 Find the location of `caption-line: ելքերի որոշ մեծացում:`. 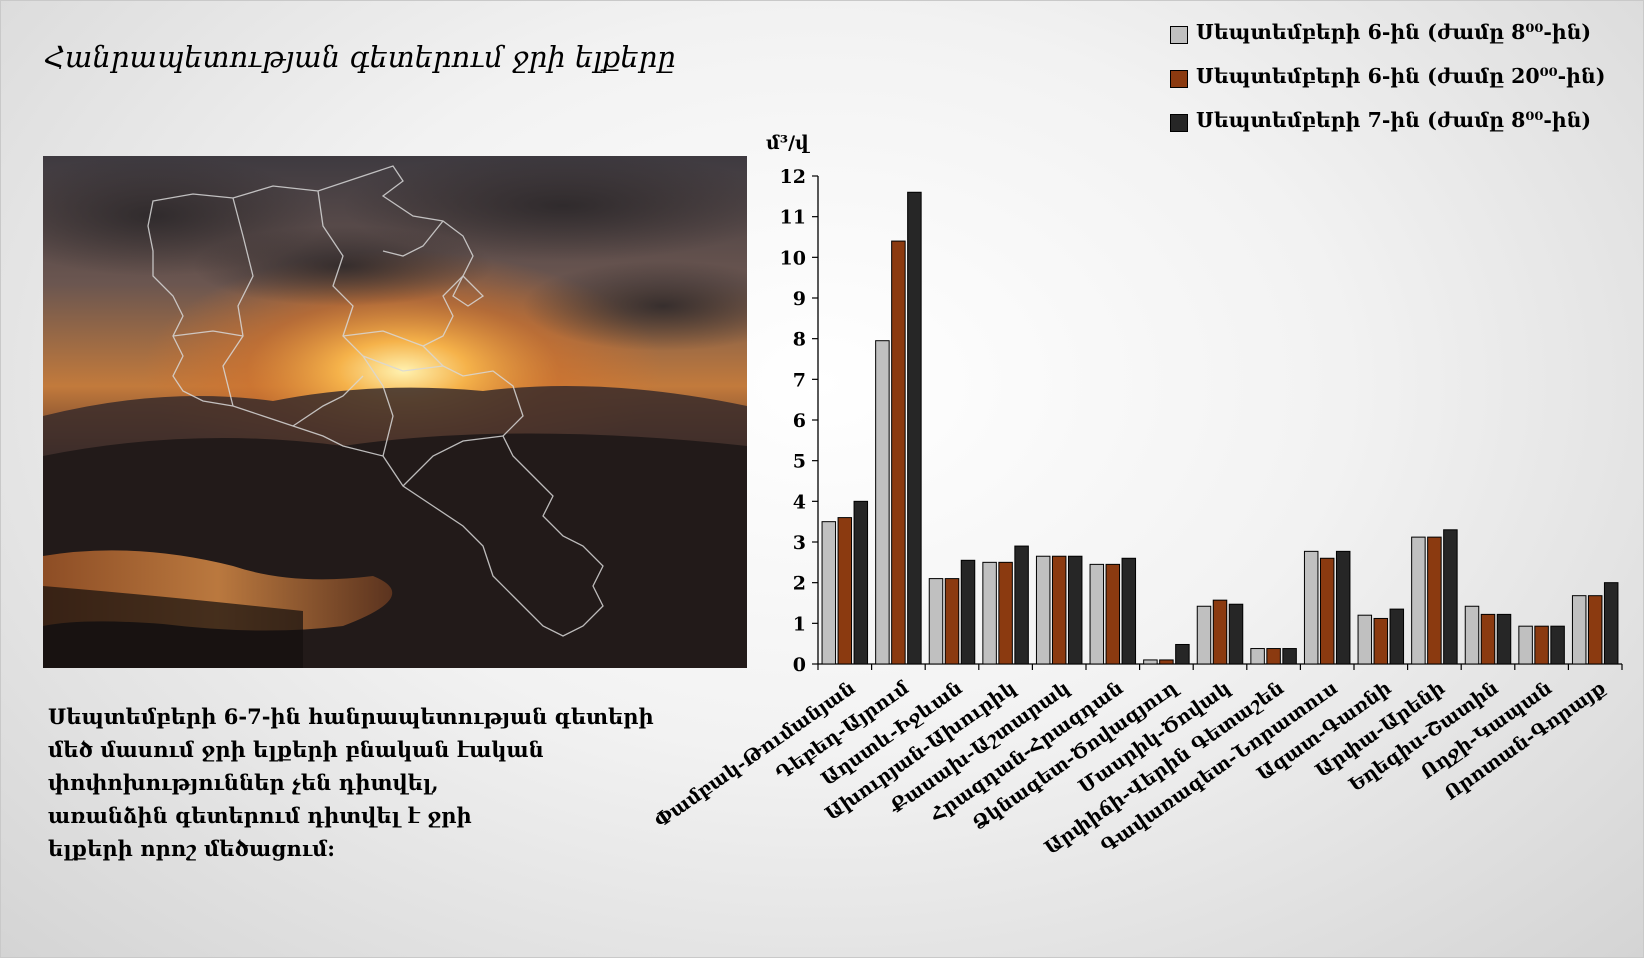

caption-line: ելքերի որոշ մեծացում: is located at coordinates (192, 848).